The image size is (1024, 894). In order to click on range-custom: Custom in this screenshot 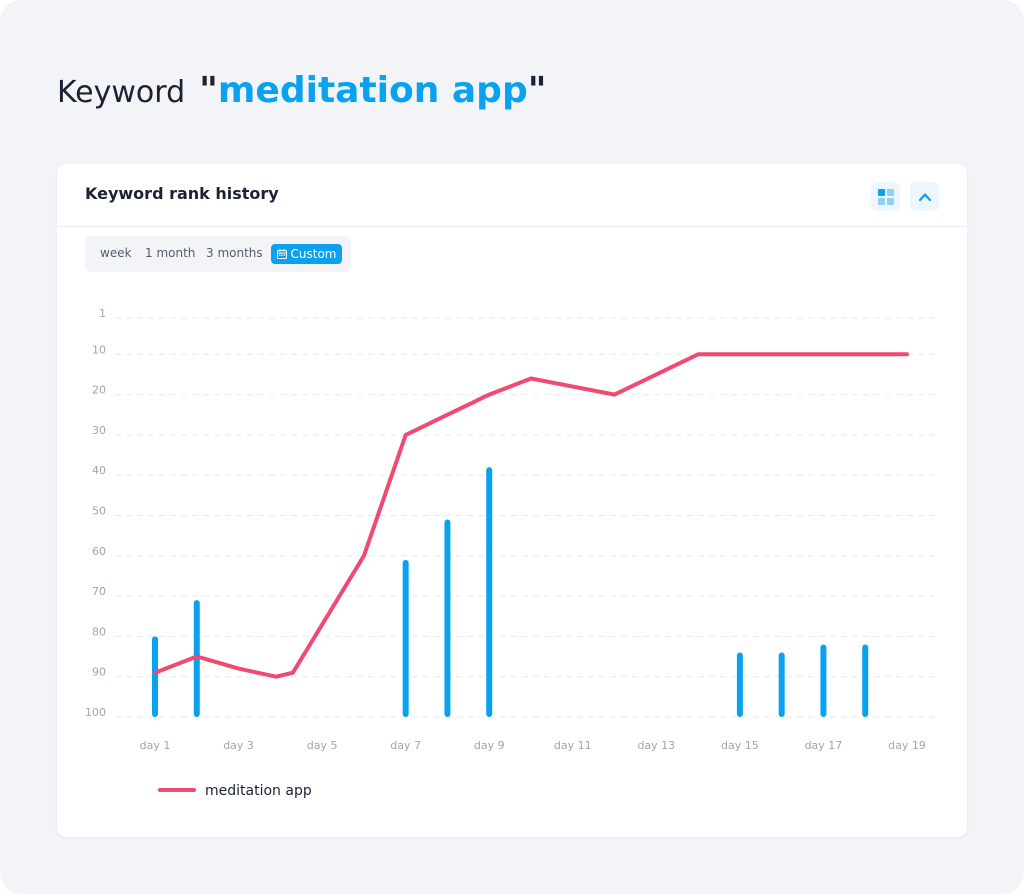, I will do `click(306, 254)`.